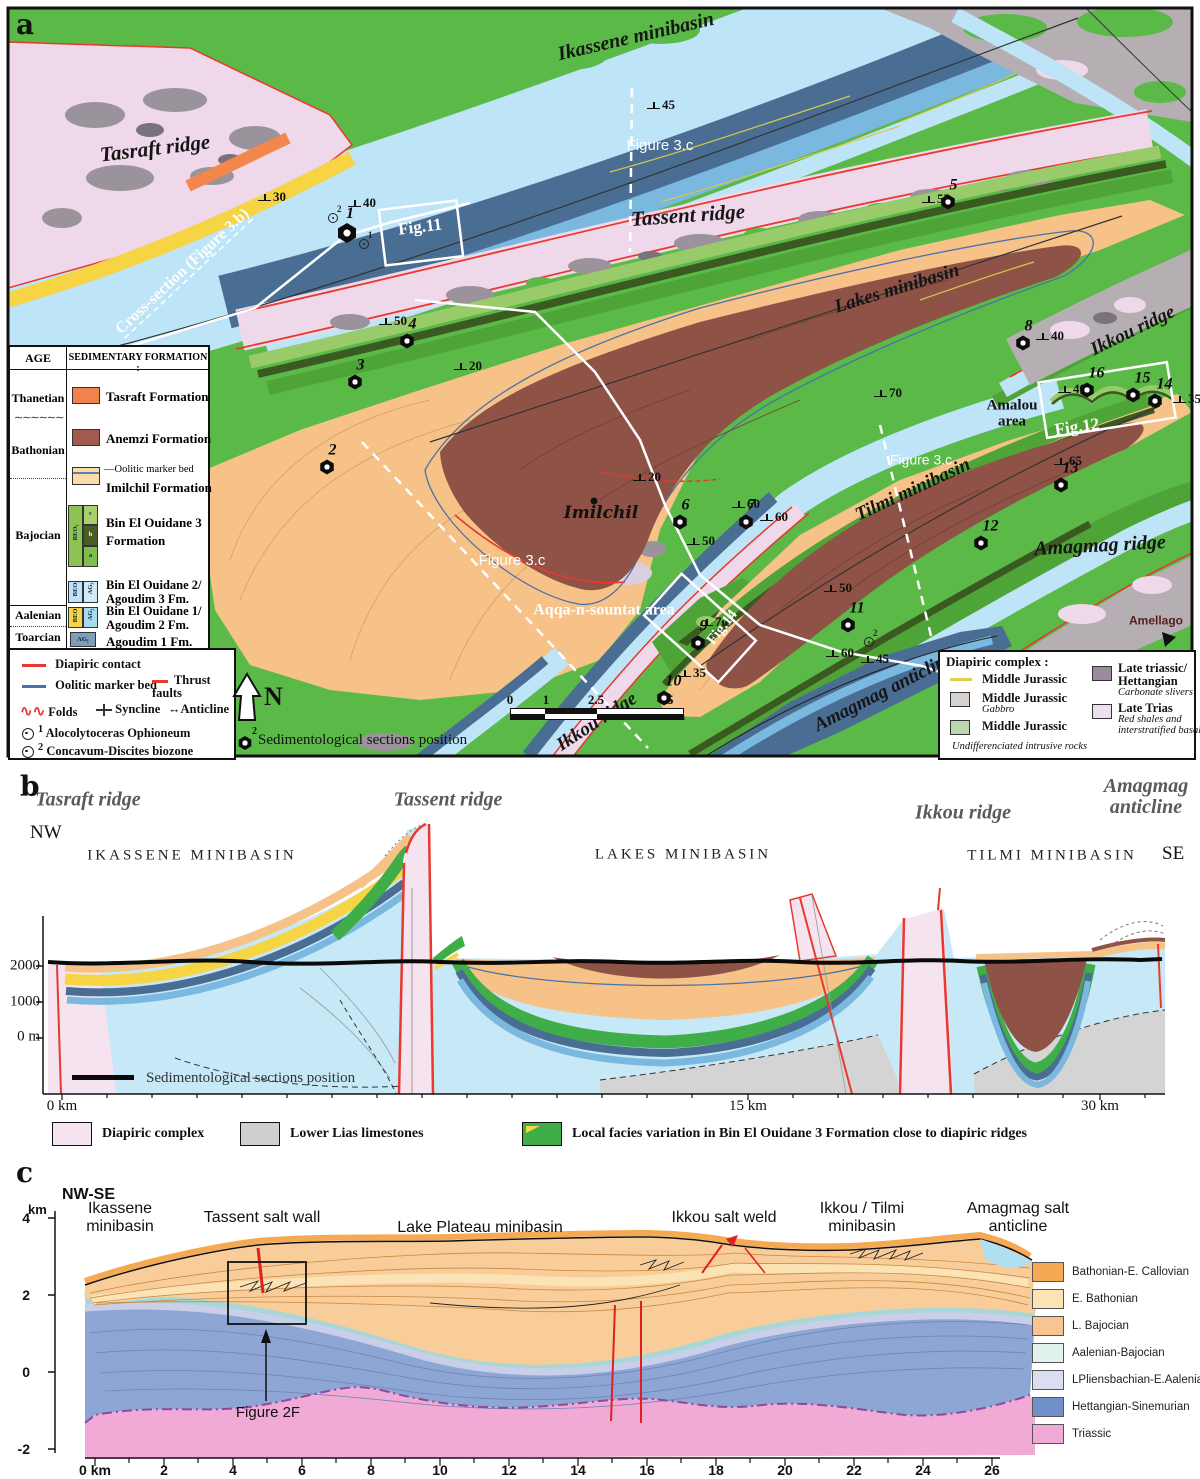 The height and width of the screenshot is (1479, 1200). What do you see at coordinates (665, 1011) in the screenshot?
I see `lakes-basin` at bounding box center [665, 1011].